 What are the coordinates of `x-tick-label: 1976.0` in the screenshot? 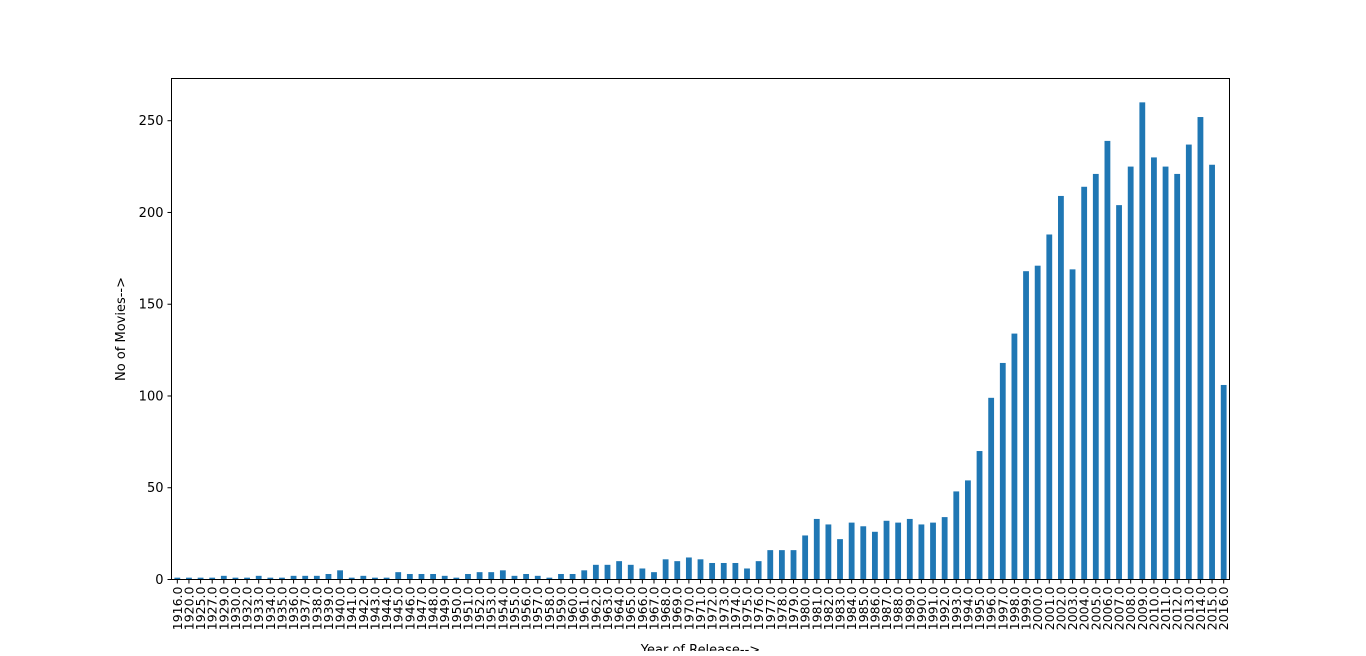 It's located at (758, 608).